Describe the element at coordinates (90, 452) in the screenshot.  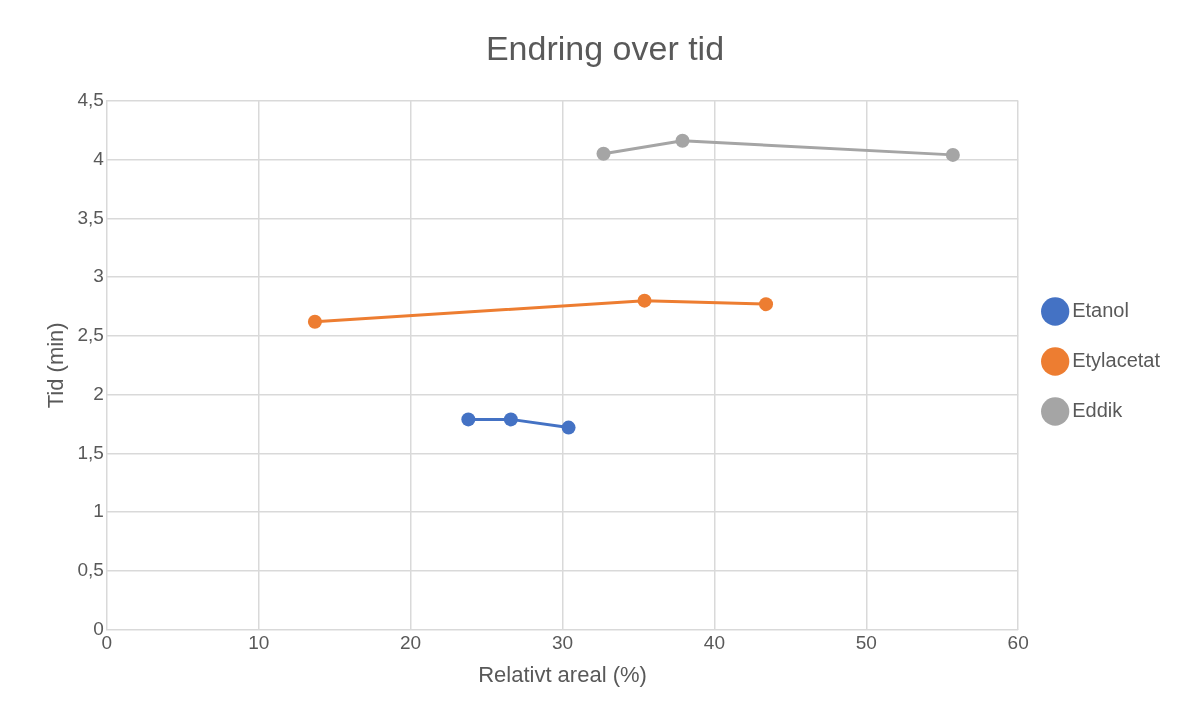
I see `y-tick-label: 1,5` at that location.